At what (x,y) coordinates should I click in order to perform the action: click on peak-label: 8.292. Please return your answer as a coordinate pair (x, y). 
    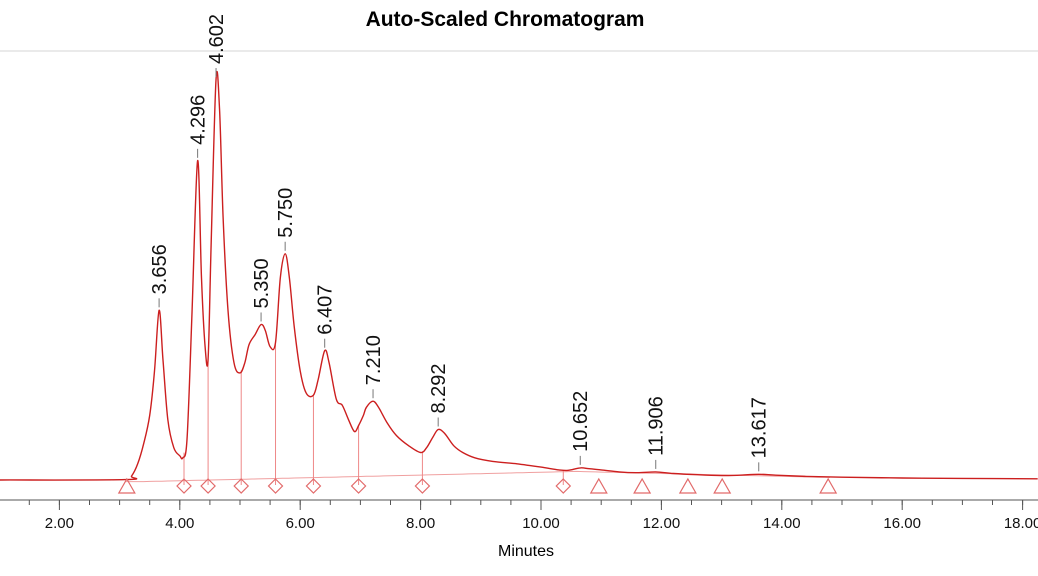
    Looking at the image, I should click on (439, 388).